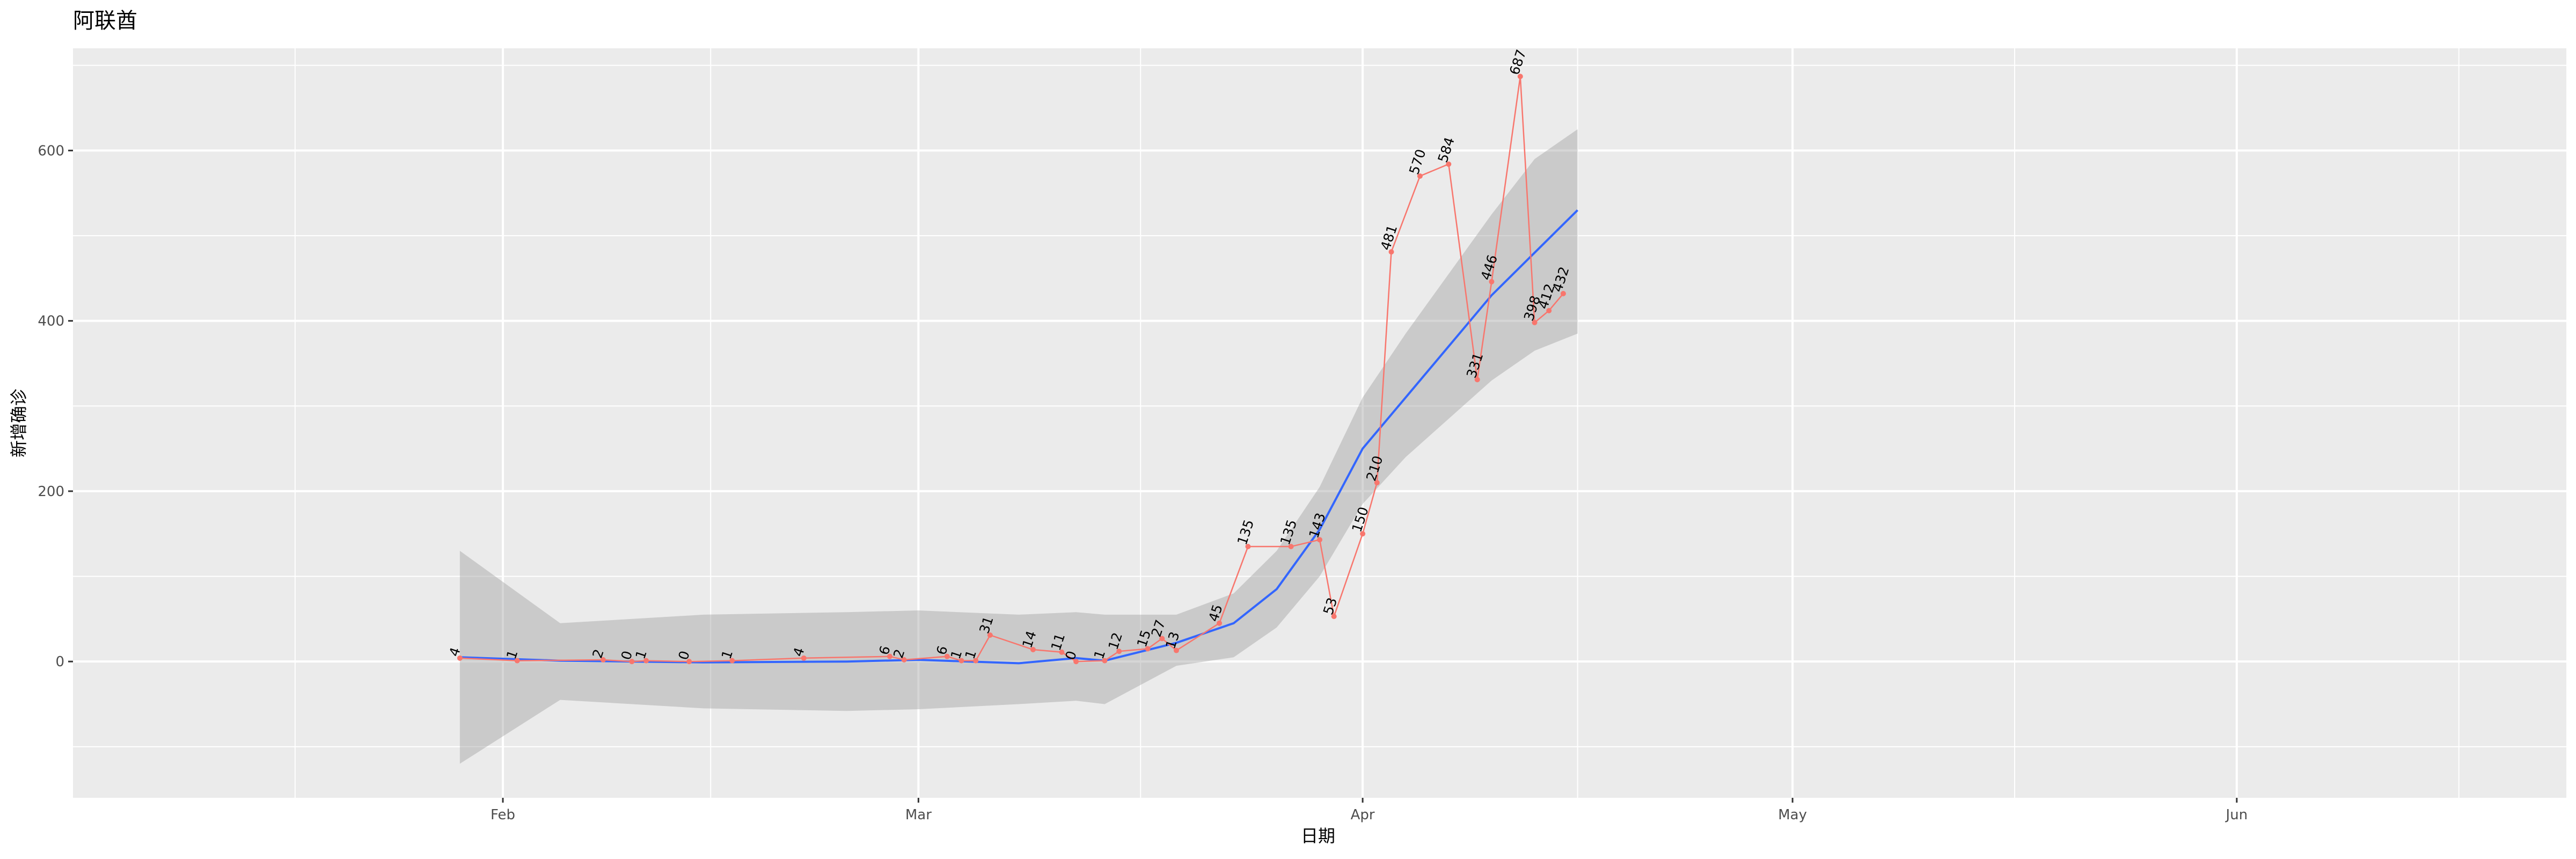 The width and height of the screenshot is (2576, 859). Describe the element at coordinates (55, 406) in the screenshot. I see `y-axis: 0 200 400 600` at that location.